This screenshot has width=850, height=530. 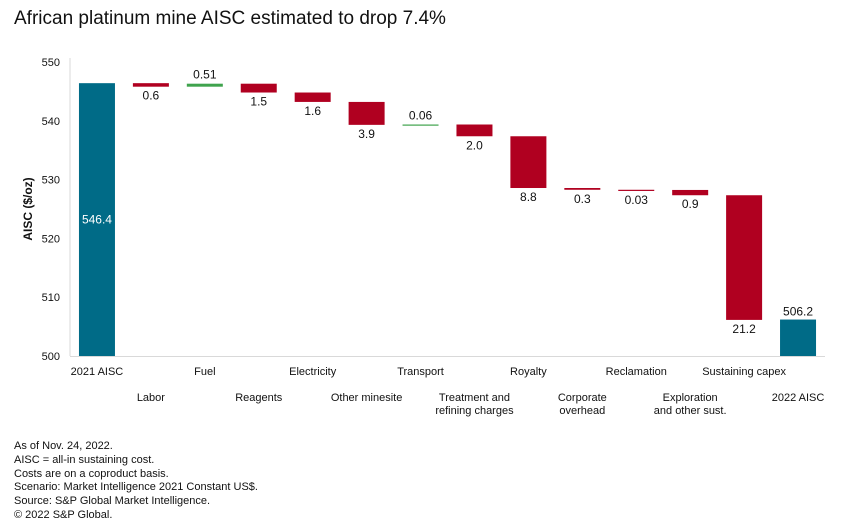 I want to click on footnote-source: Source: S&P Global Market Intelligence., so click(x=112, y=501).